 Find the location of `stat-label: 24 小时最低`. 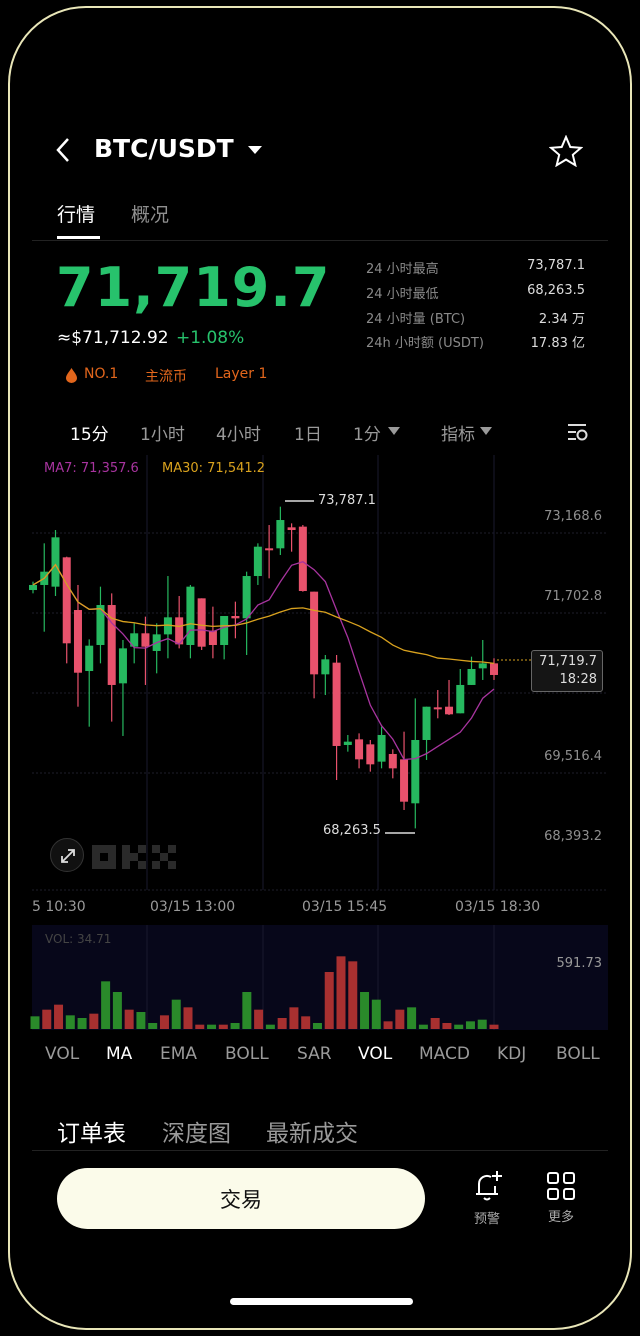

stat-label: 24 小时最低 is located at coordinates (402, 294).